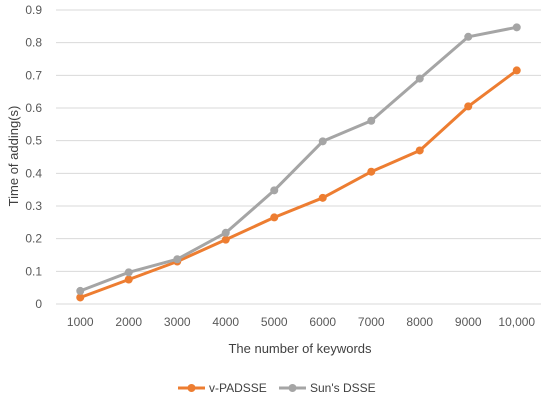 This screenshot has width=550, height=400. Describe the element at coordinates (13, 156) in the screenshot. I see `y-axis-title: Time of adding(s)` at that location.